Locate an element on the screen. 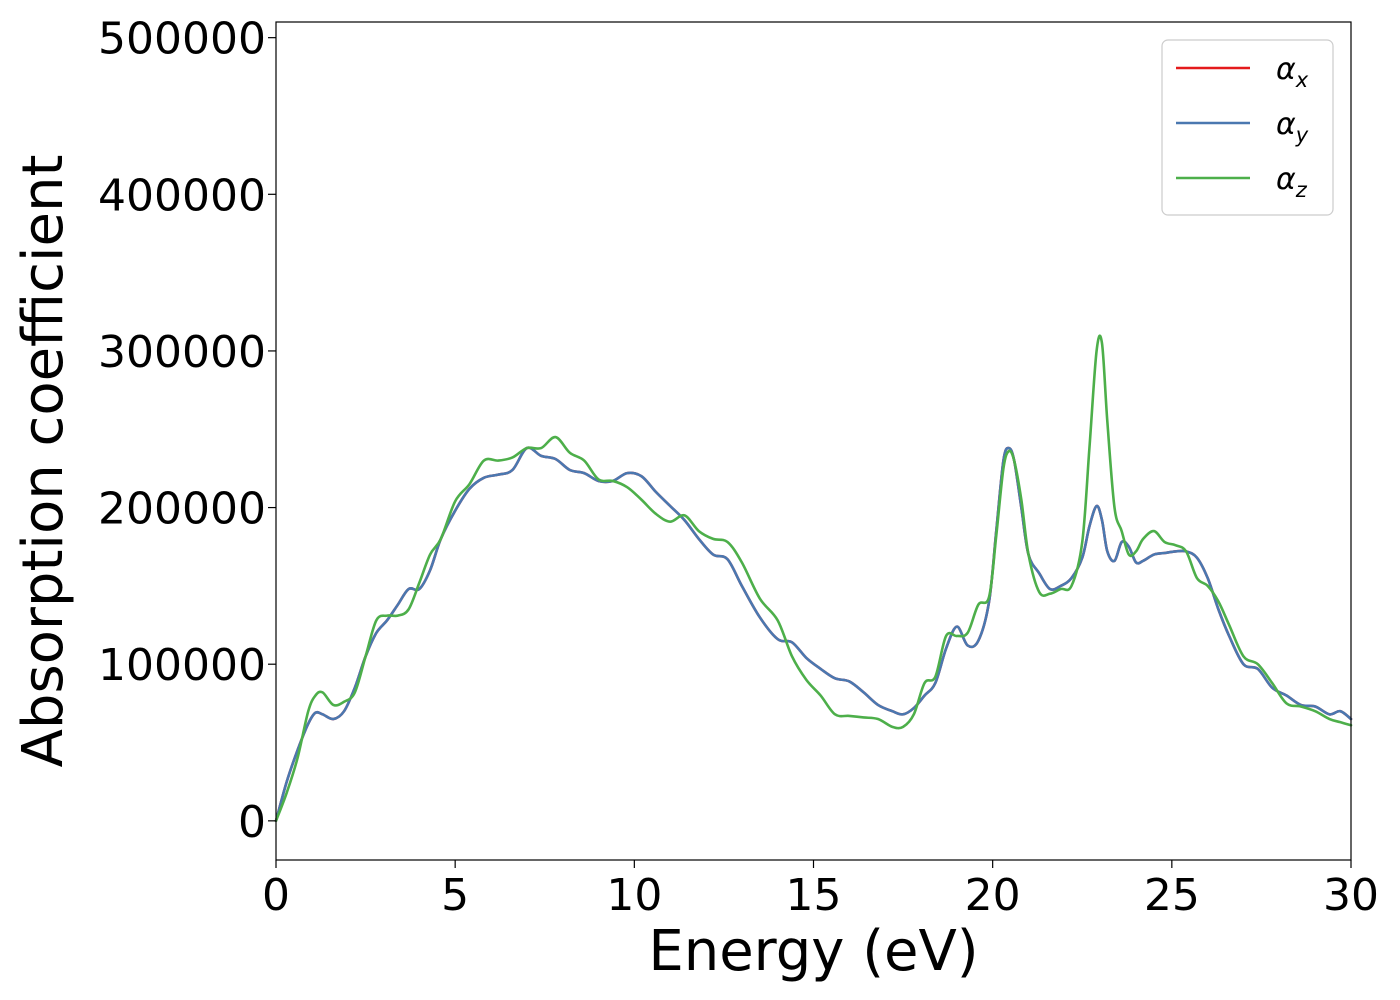  legend-box is located at coordinates (1247, 127).